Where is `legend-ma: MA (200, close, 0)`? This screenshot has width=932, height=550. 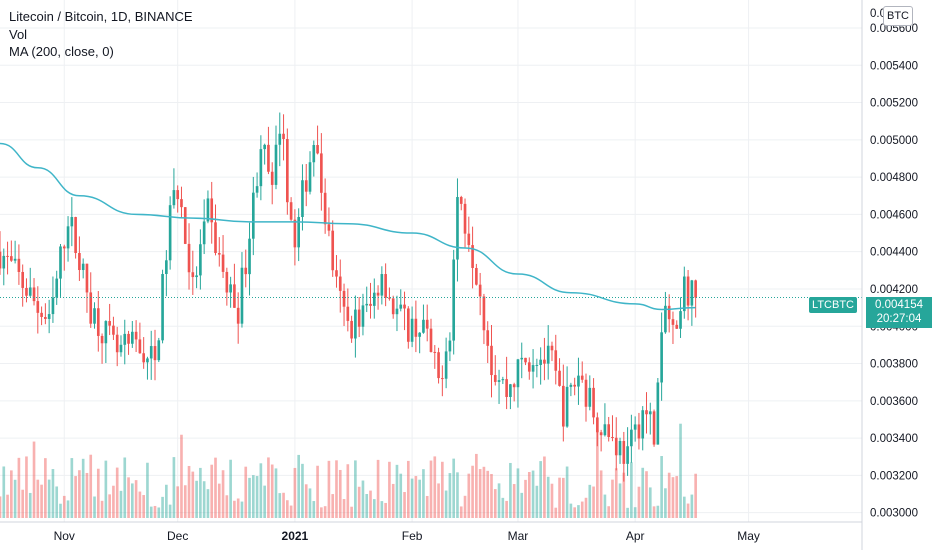
legend-ma: MA (200, close, 0) is located at coordinates (61, 51).